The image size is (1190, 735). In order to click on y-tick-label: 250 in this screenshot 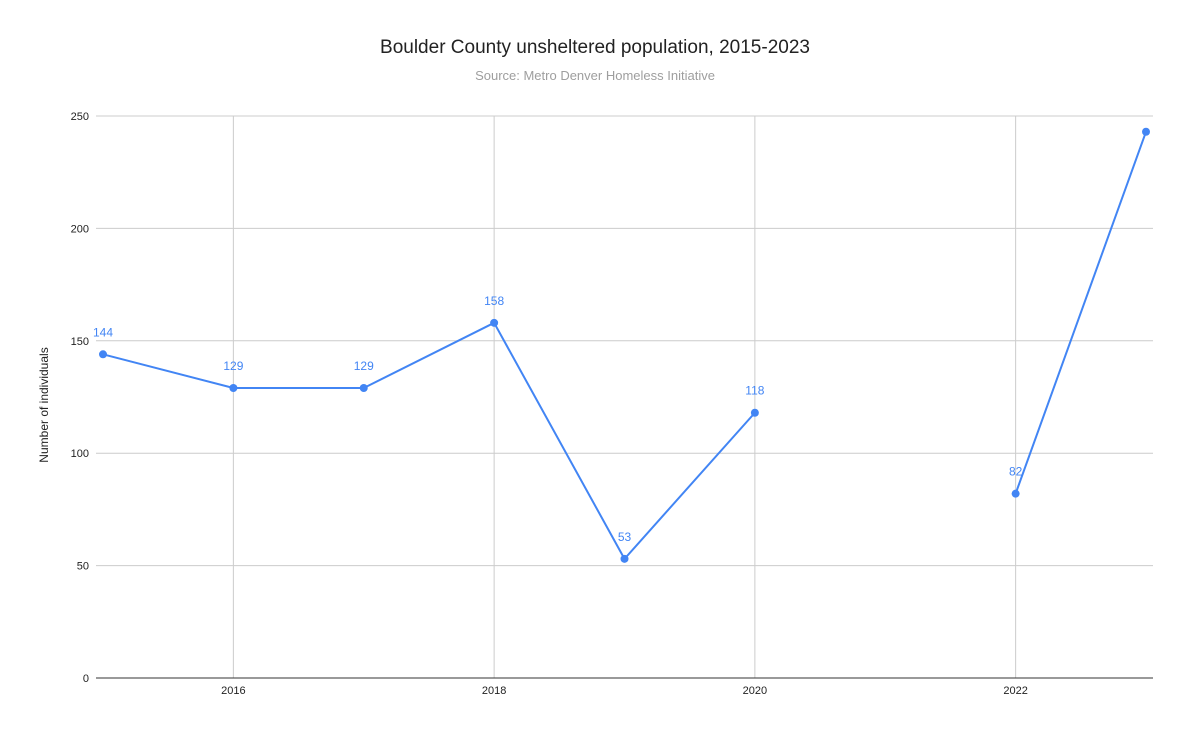, I will do `click(80, 117)`.